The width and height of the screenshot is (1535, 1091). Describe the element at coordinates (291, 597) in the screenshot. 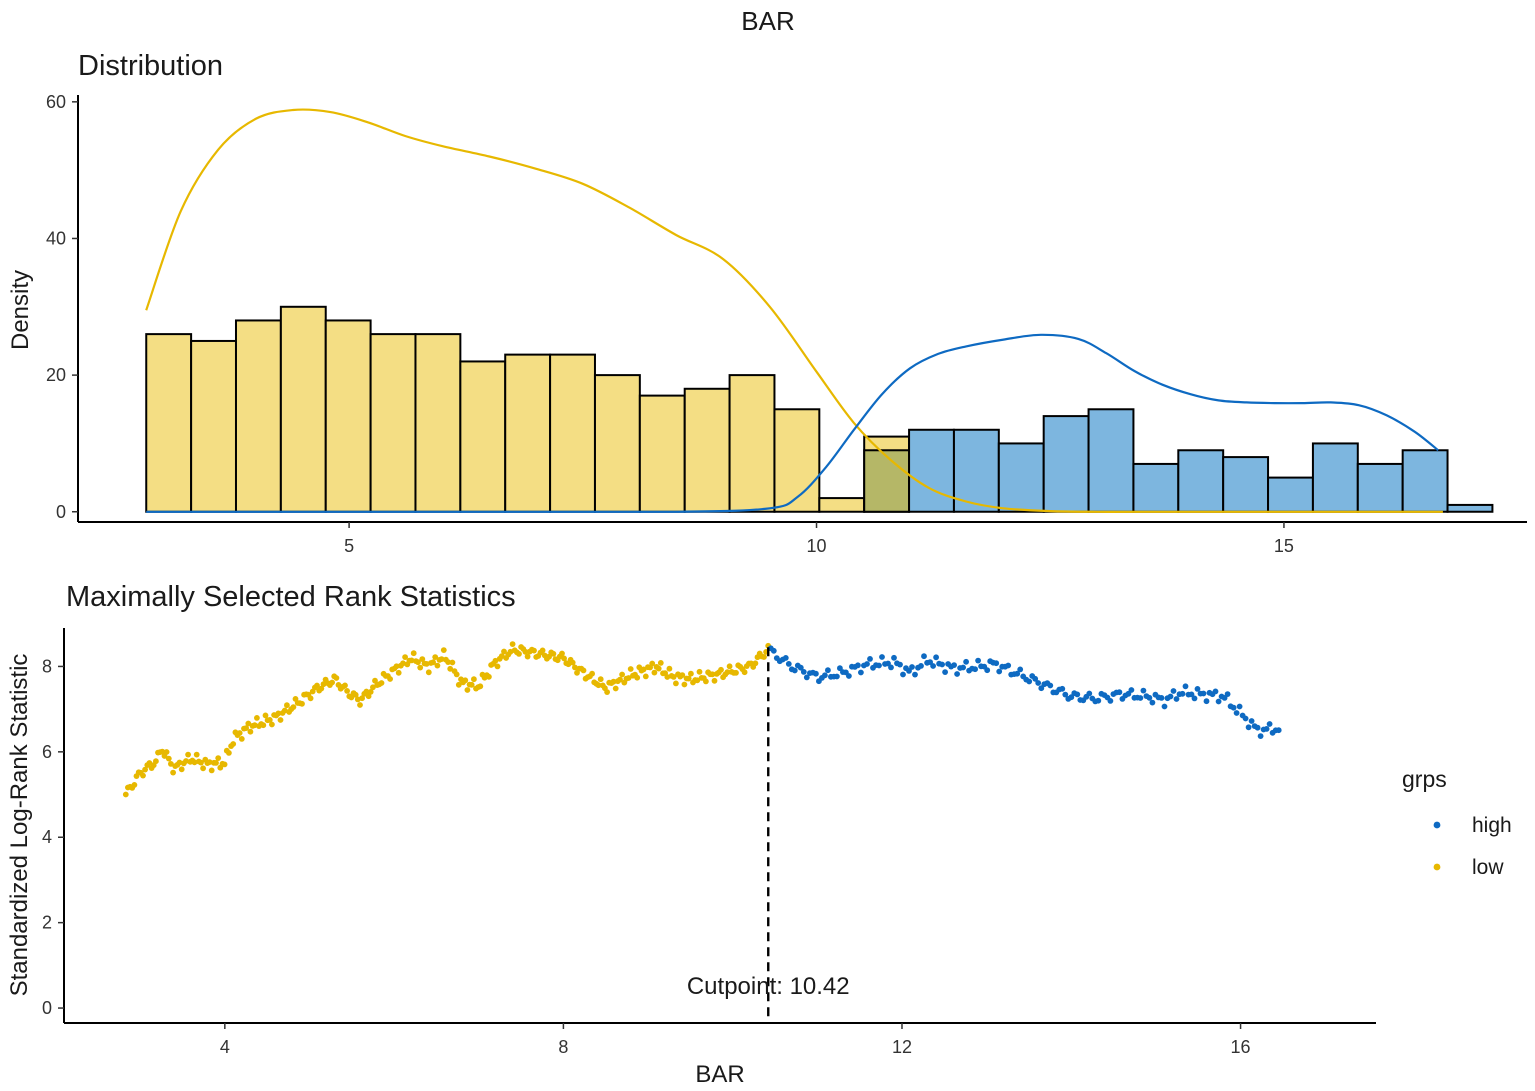

I see `rank-statistics-title: Maximally Selected Rank Statistics` at that location.